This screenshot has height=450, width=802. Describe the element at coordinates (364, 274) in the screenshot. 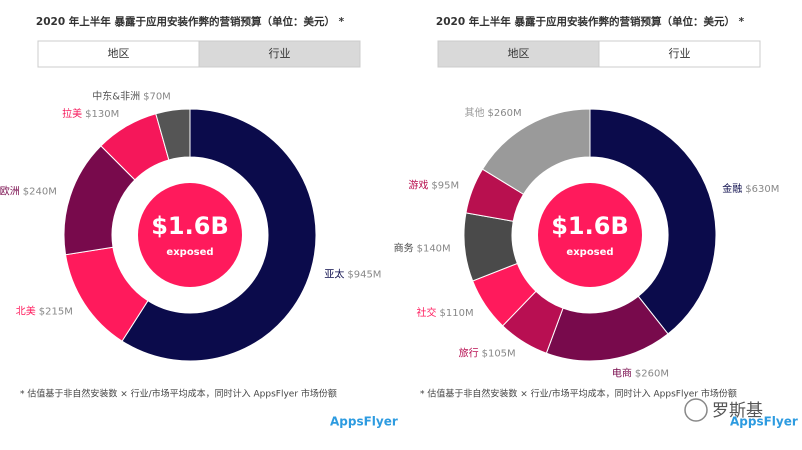

I see `value-label: $945M` at that location.